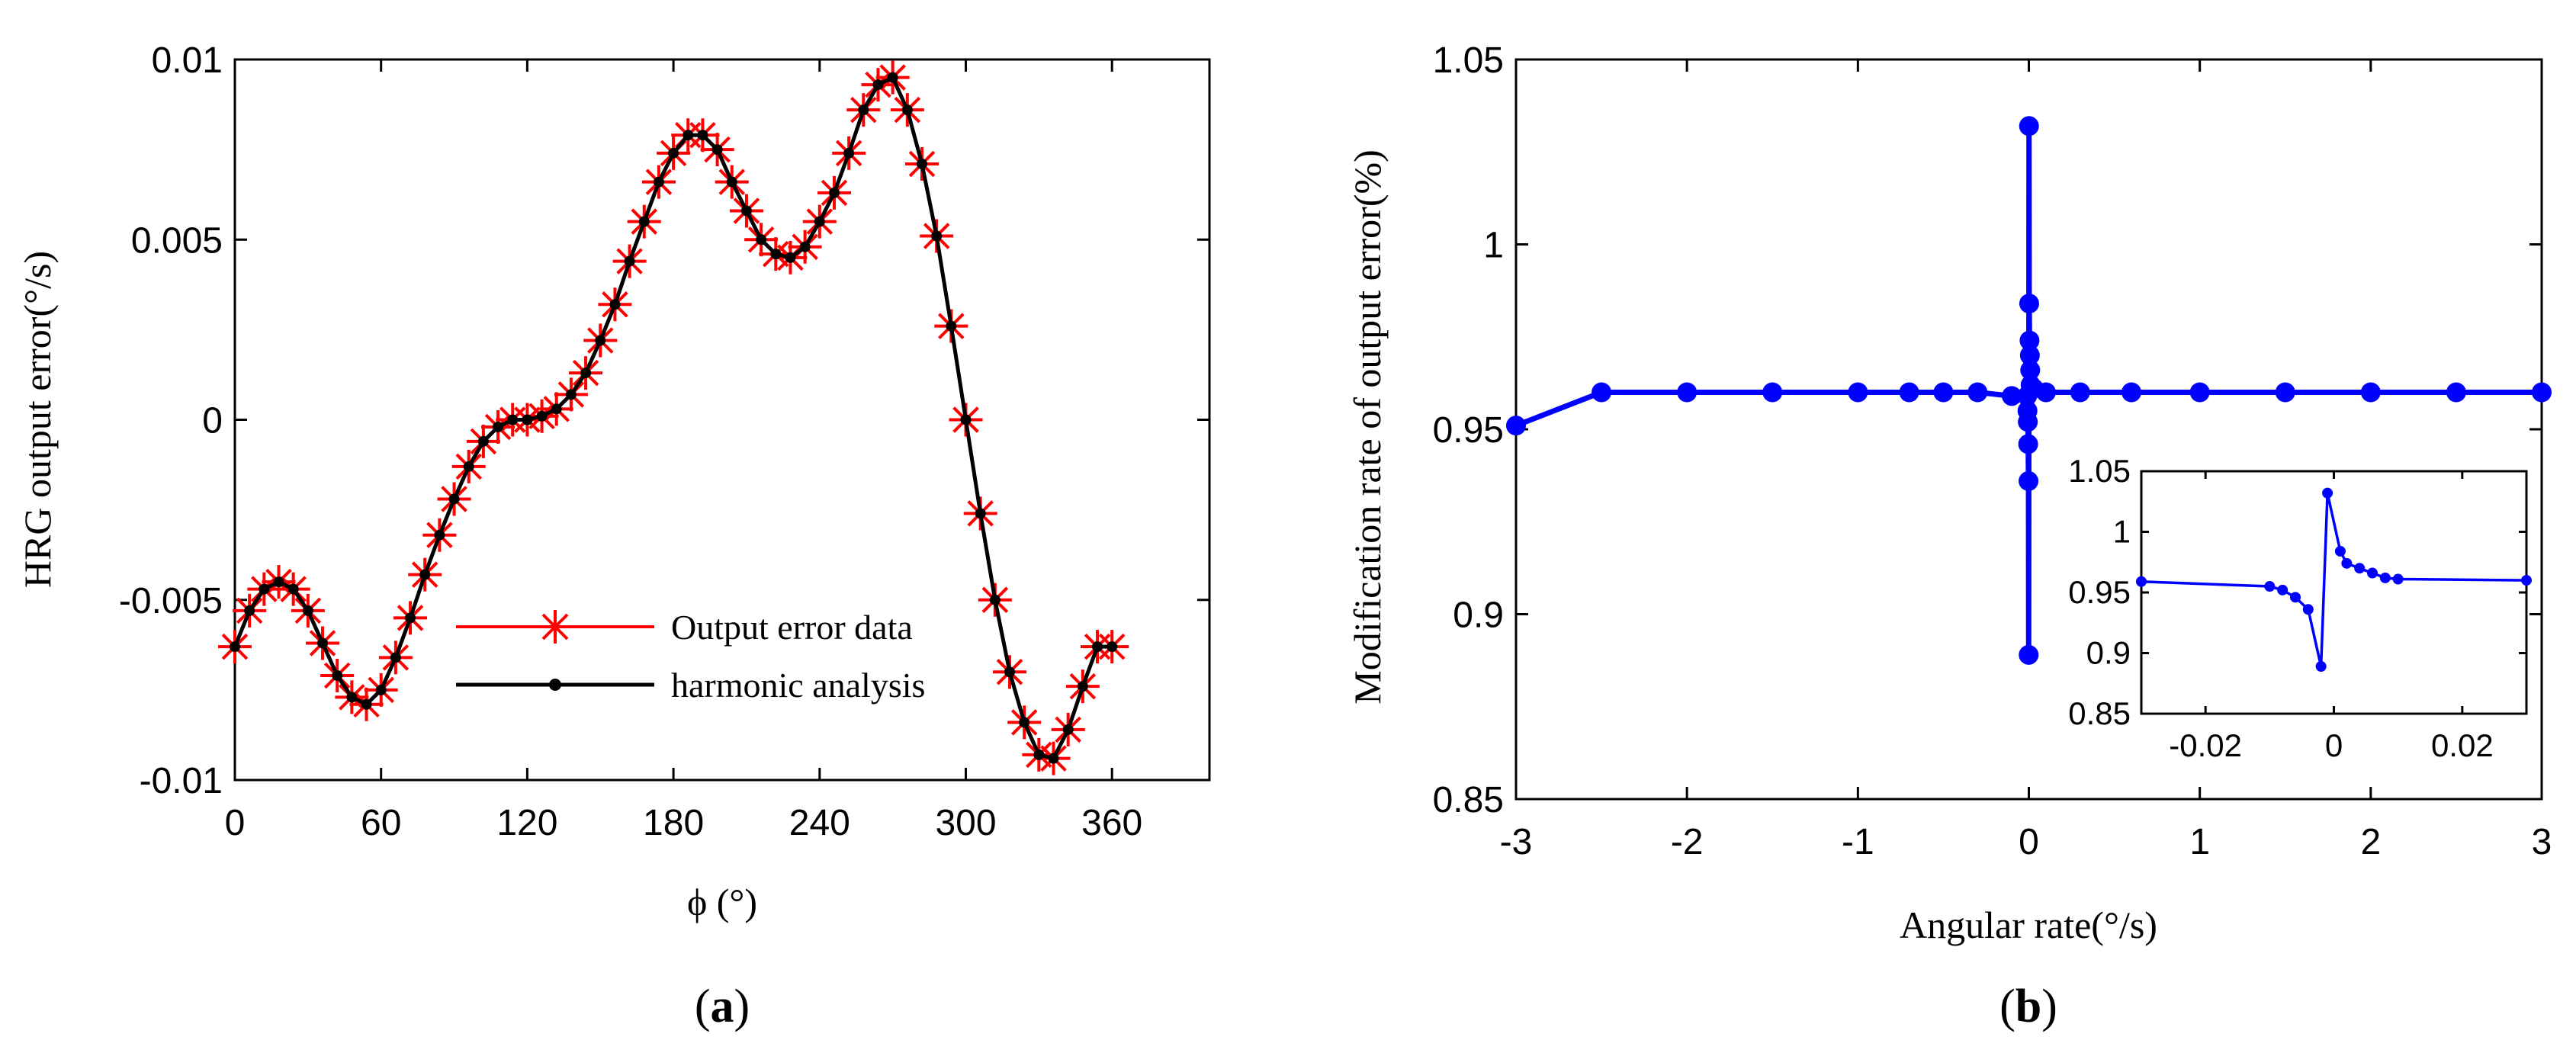 Image resolution: width=2576 pixels, height=1053 pixels. Describe the element at coordinates (2370, 842) in the screenshot. I see `x-tick-label: 2` at that location.